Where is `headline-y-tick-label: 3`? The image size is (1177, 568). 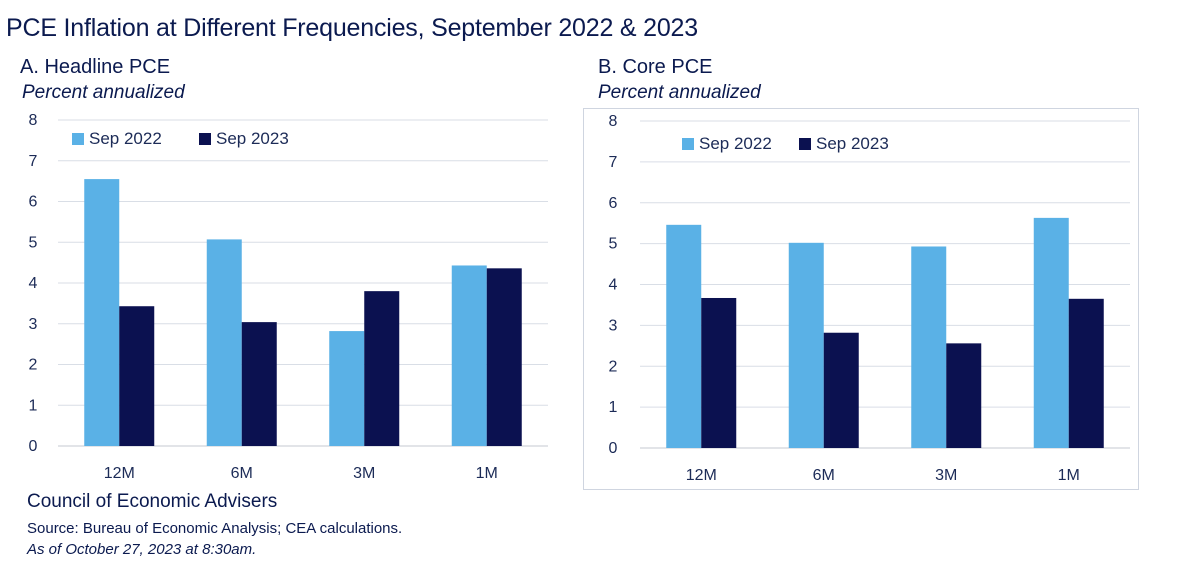
headline-y-tick-label: 3 is located at coordinates (33, 324).